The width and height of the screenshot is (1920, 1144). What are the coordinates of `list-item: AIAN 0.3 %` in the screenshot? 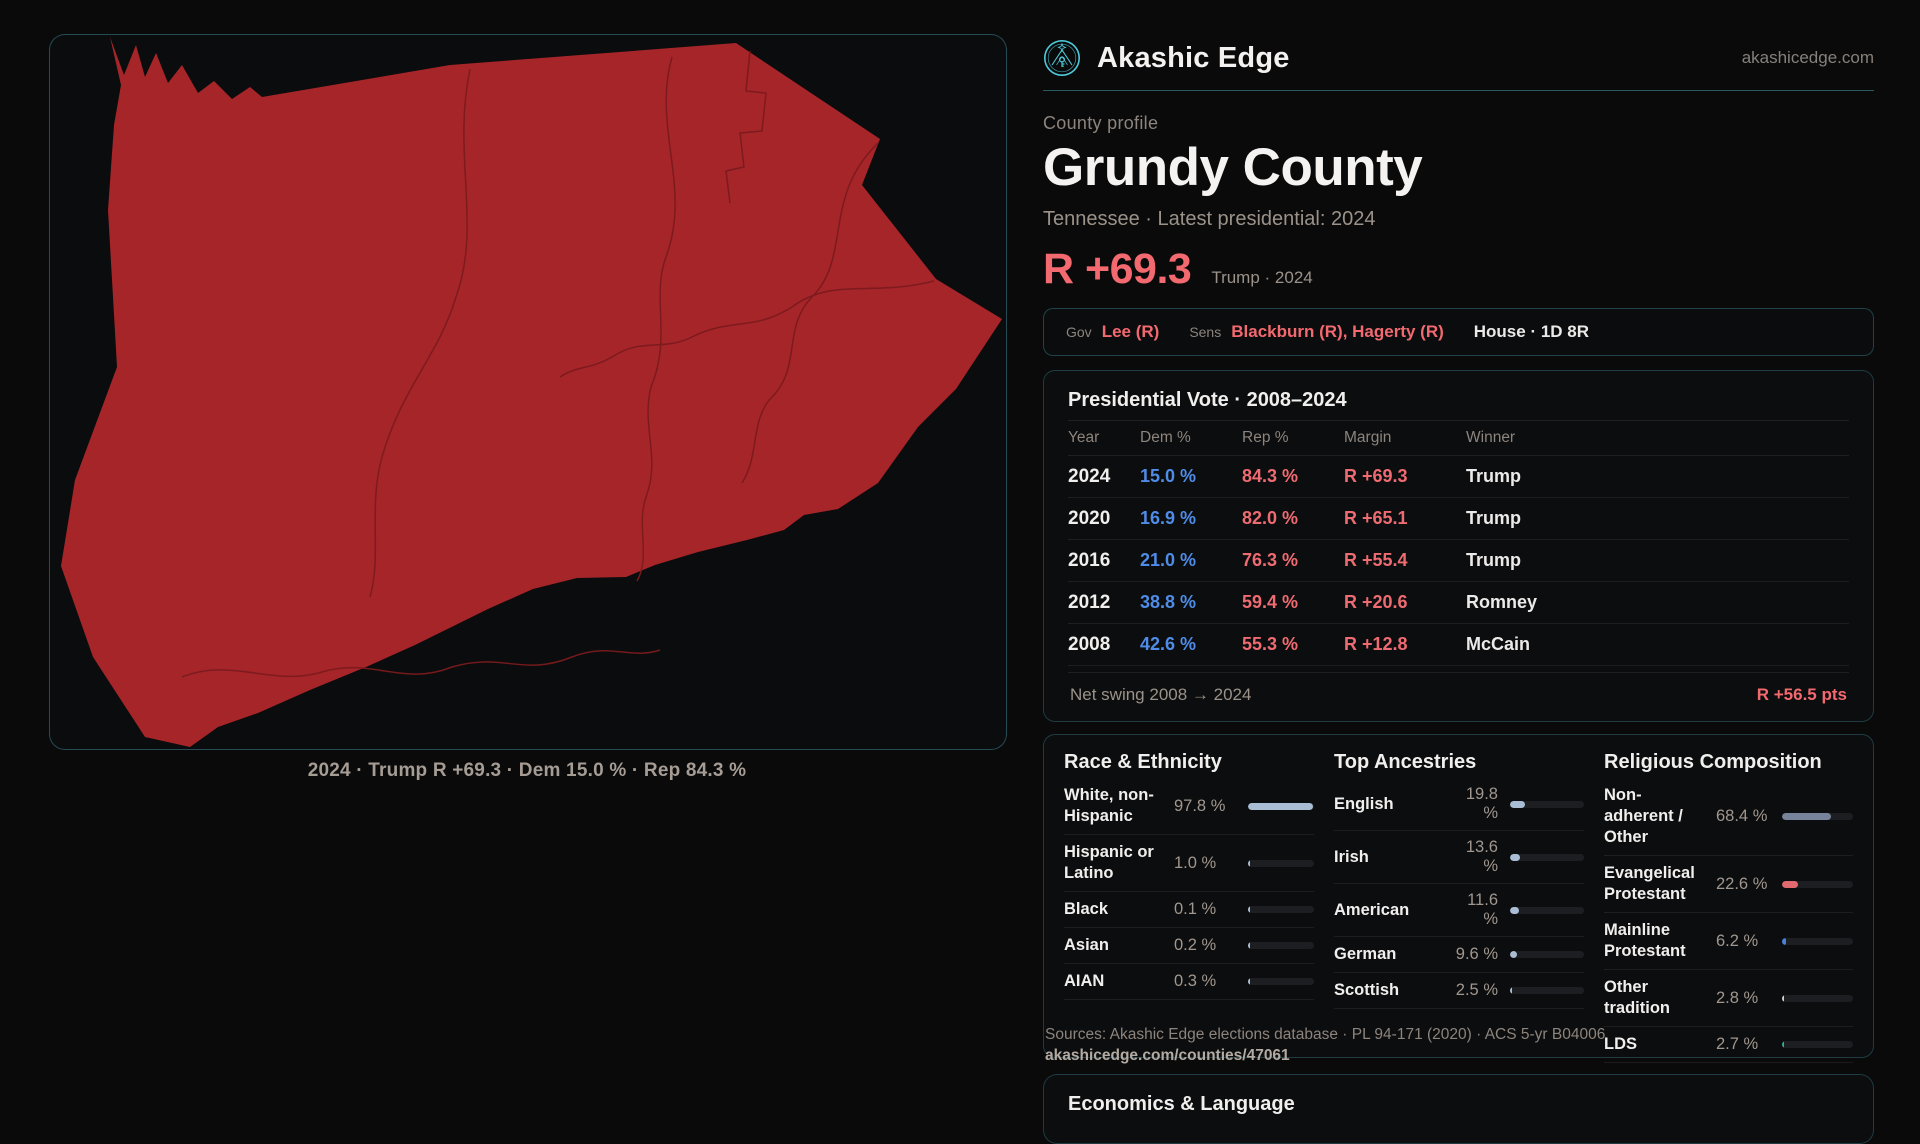 It's located at (1189, 982).